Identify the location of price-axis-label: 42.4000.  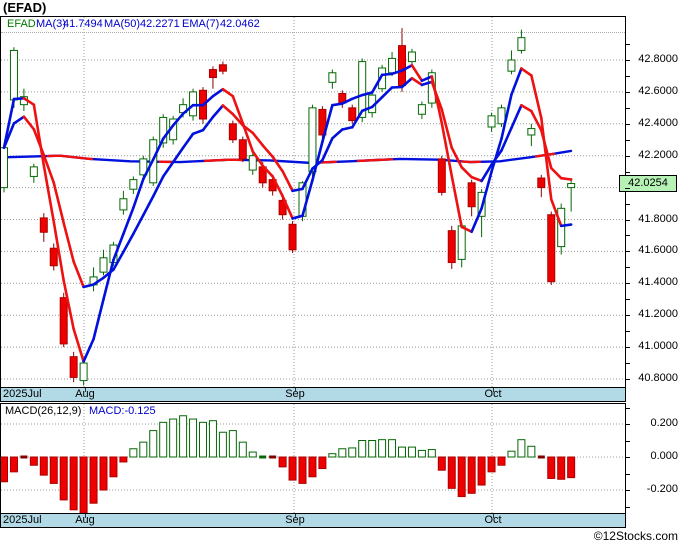
(658, 122).